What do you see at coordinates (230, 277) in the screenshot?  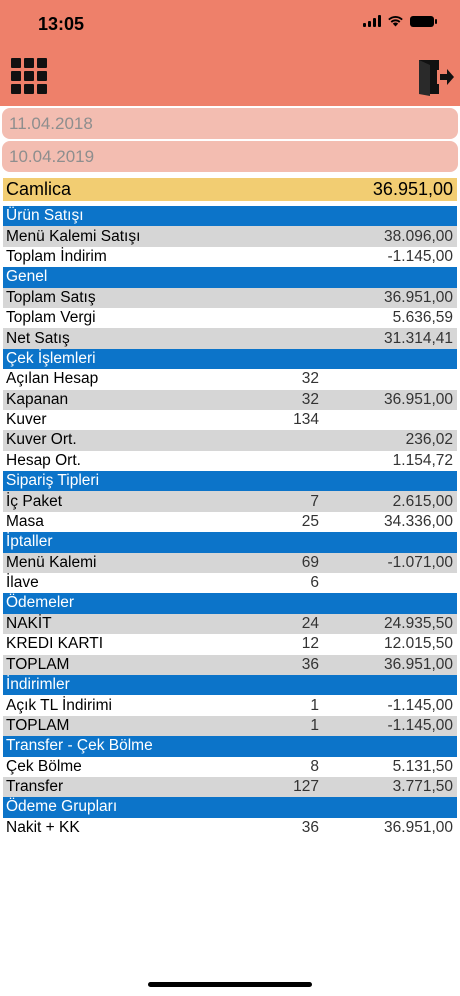 I see `section-header: Genel` at bounding box center [230, 277].